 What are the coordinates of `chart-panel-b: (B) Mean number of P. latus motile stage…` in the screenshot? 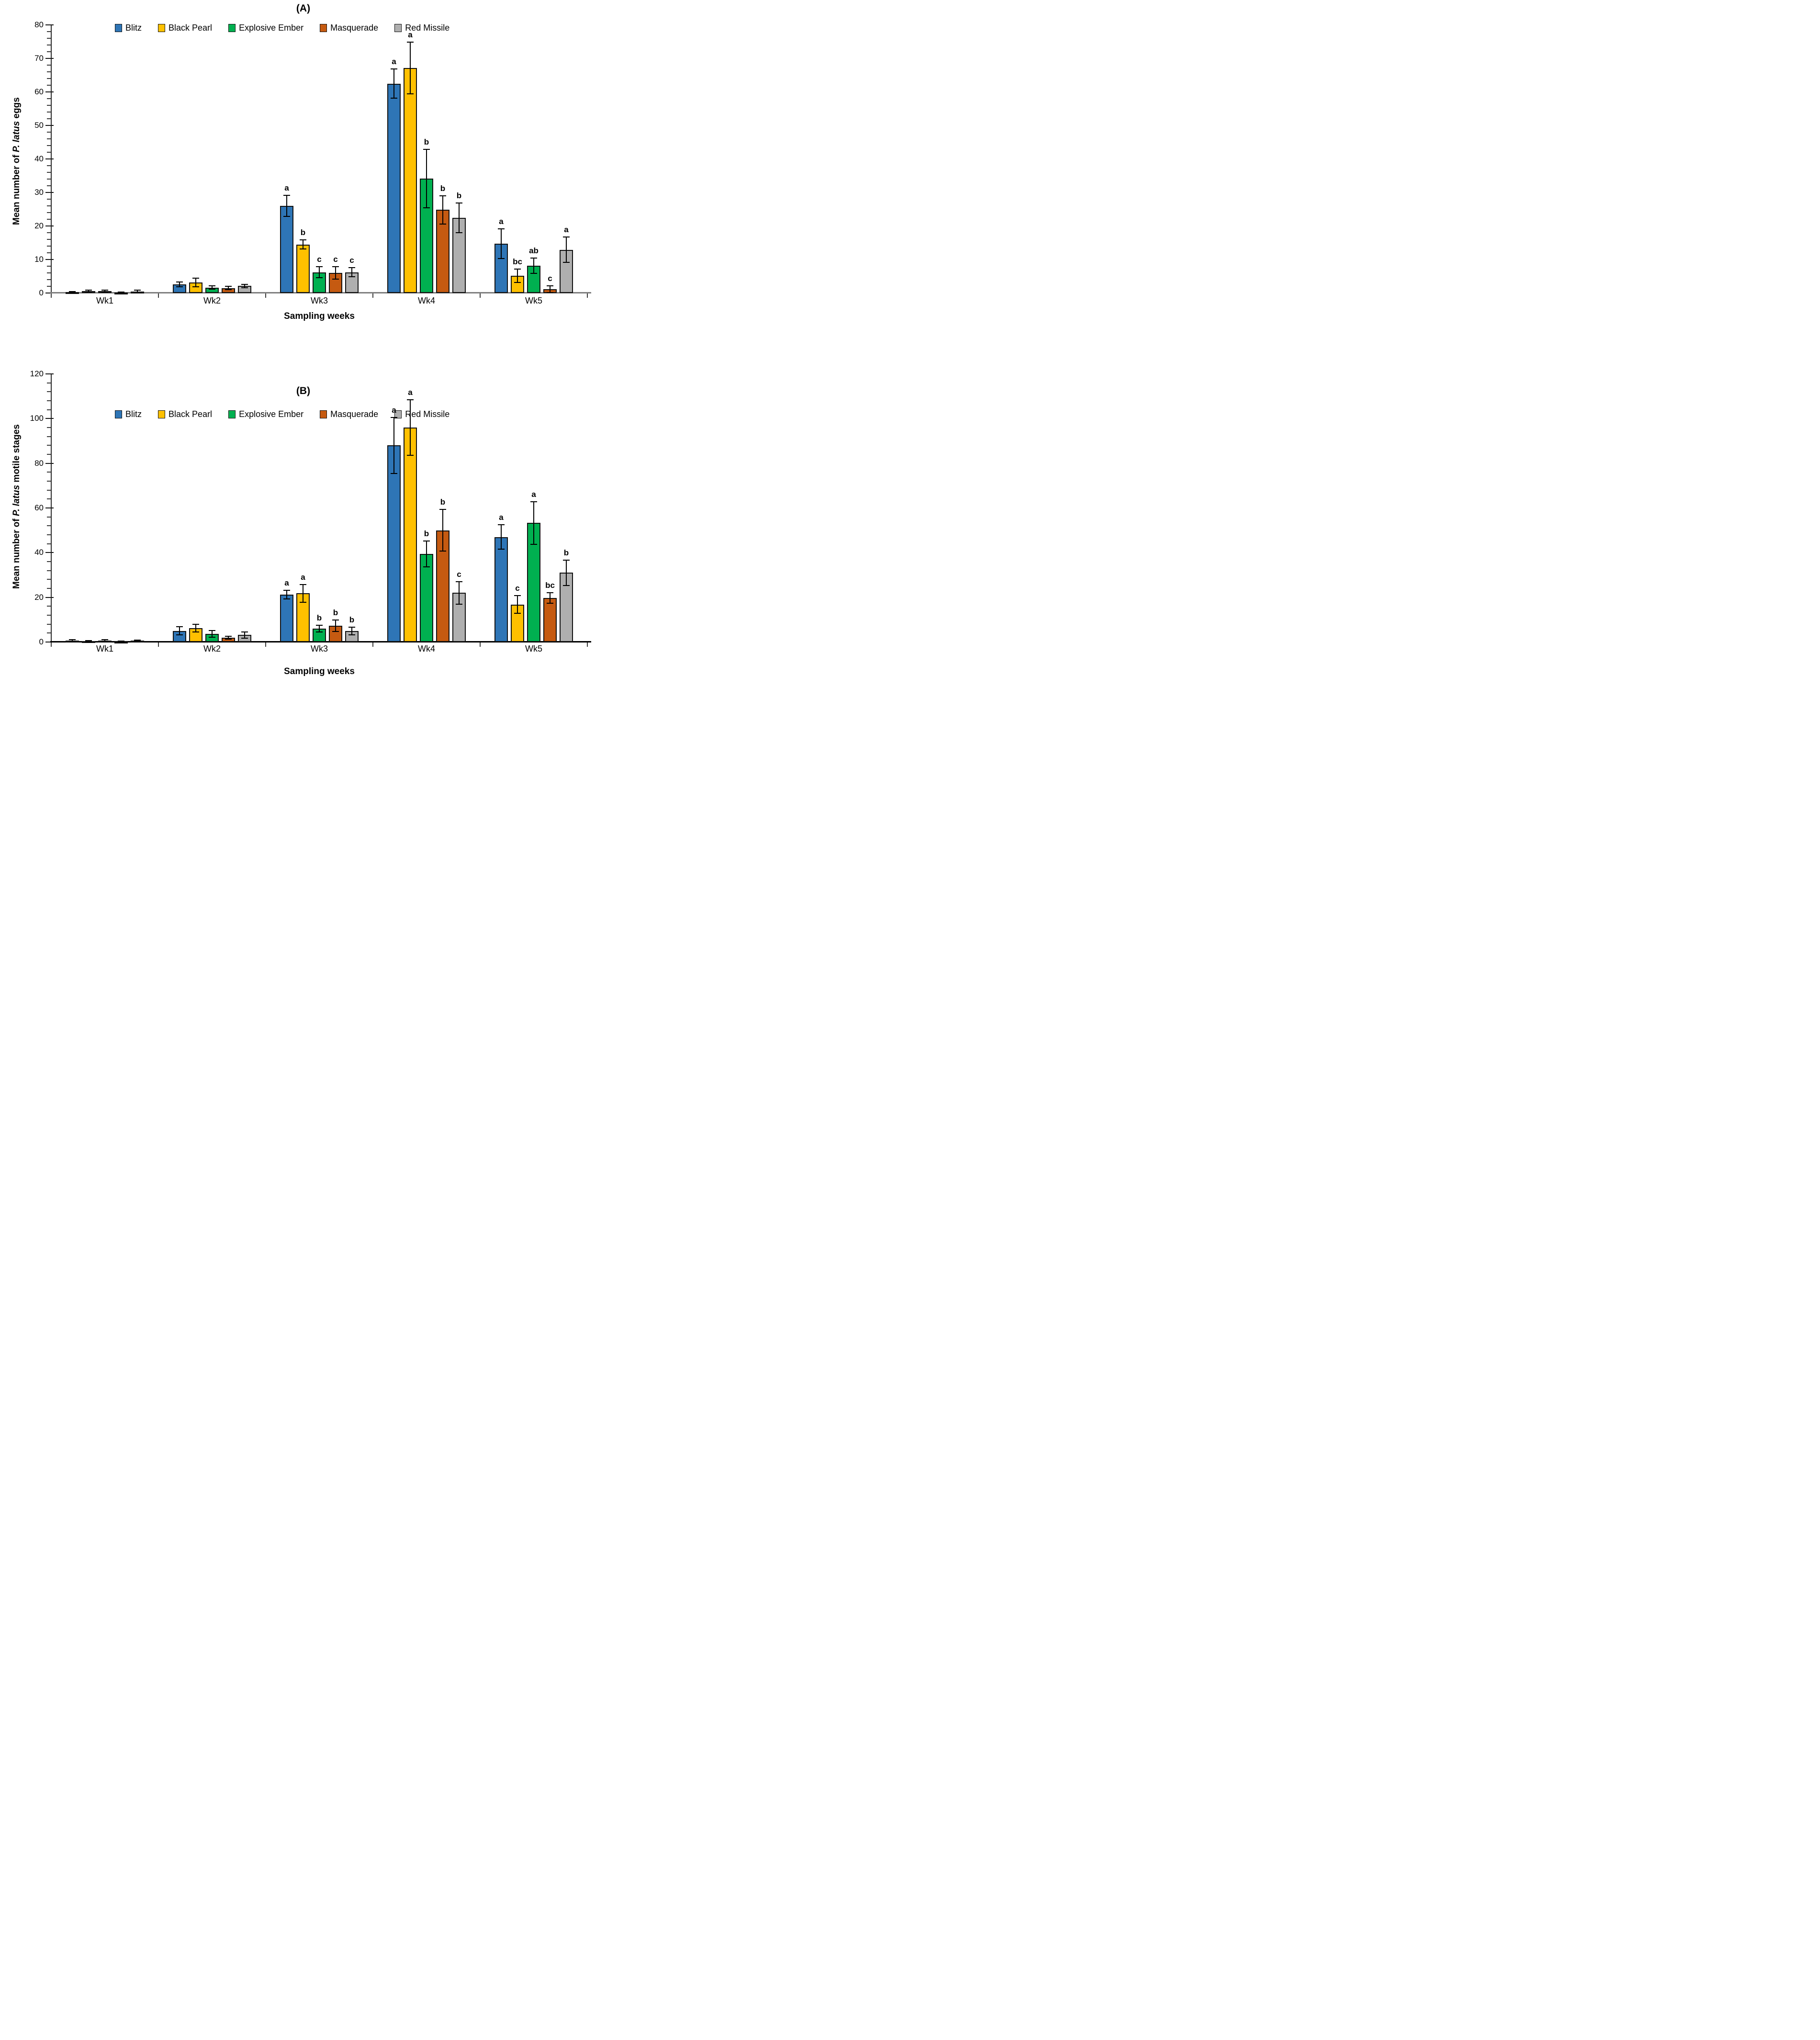 It's located at (303, 510).